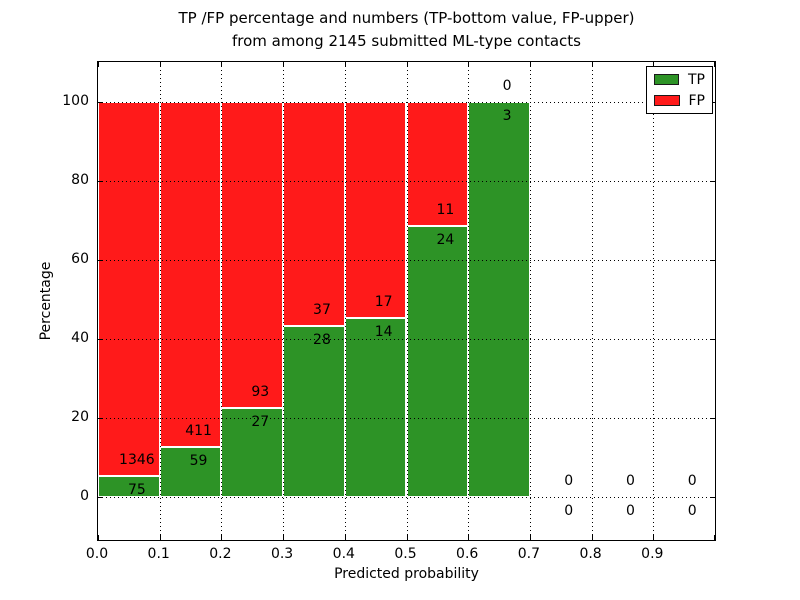 The image size is (800, 600). What do you see at coordinates (80, 258) in the screenshot?
I see `y-tick-label: 60` at bounding box center [80, 258].